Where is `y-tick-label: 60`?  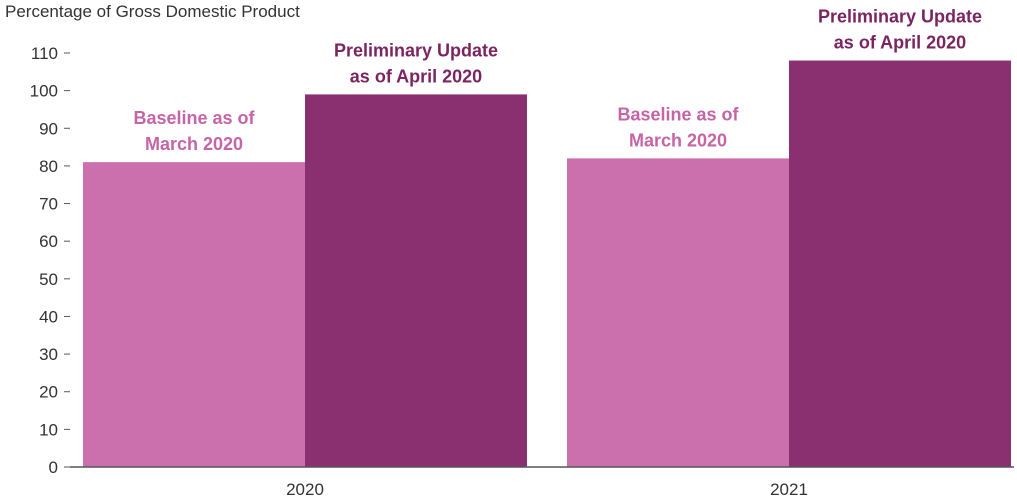 y-tick-label: 60 is located at coordinates (48, 241).